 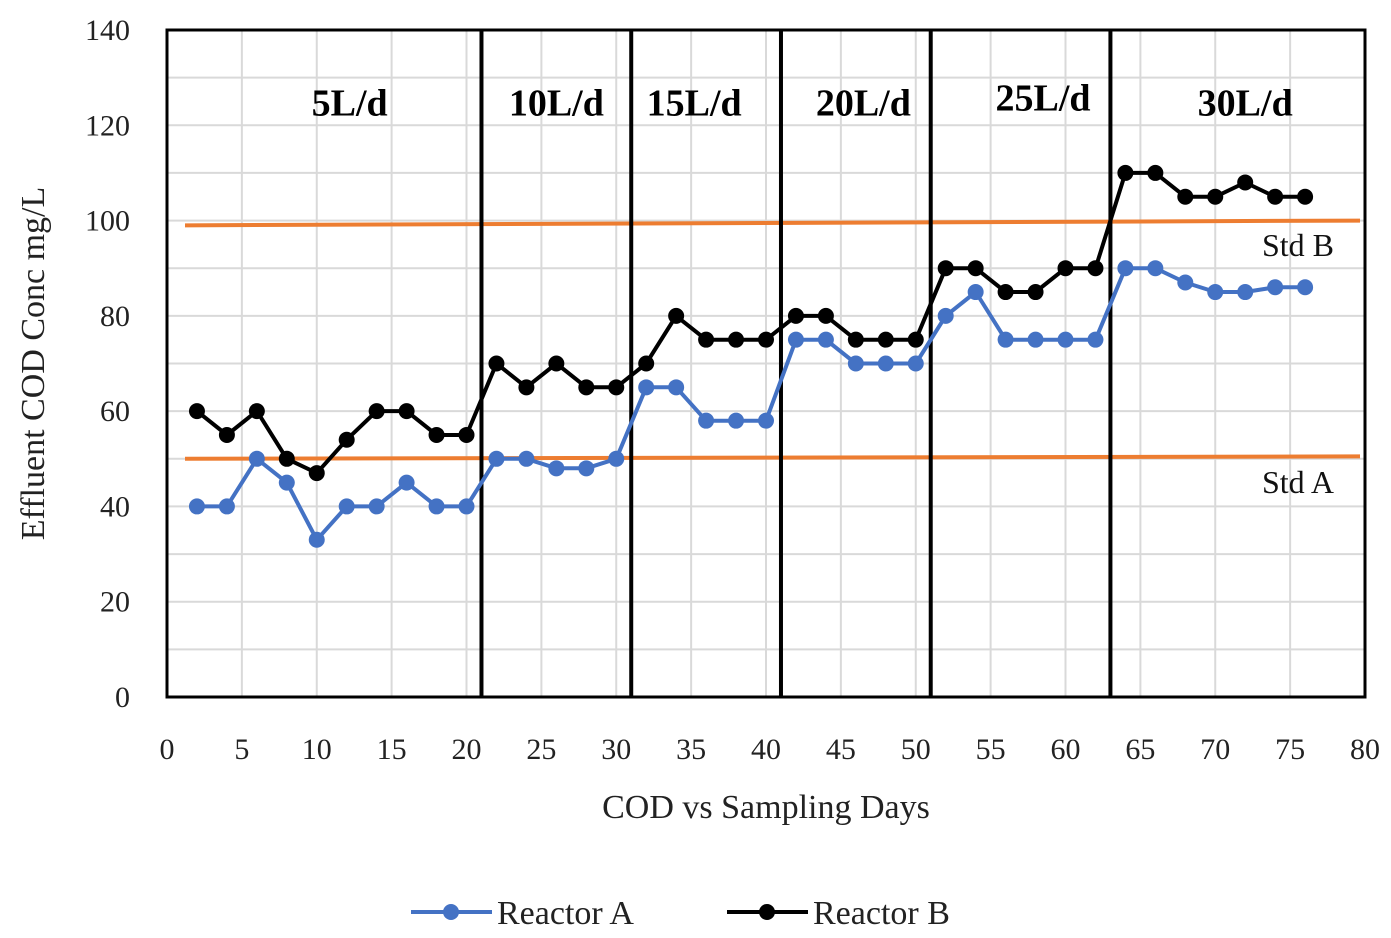 What do you see at coordinates (1298, 245) in the screenshot?
I see `reference-label-std-b: Std B` at bounding box center [1298, 245].